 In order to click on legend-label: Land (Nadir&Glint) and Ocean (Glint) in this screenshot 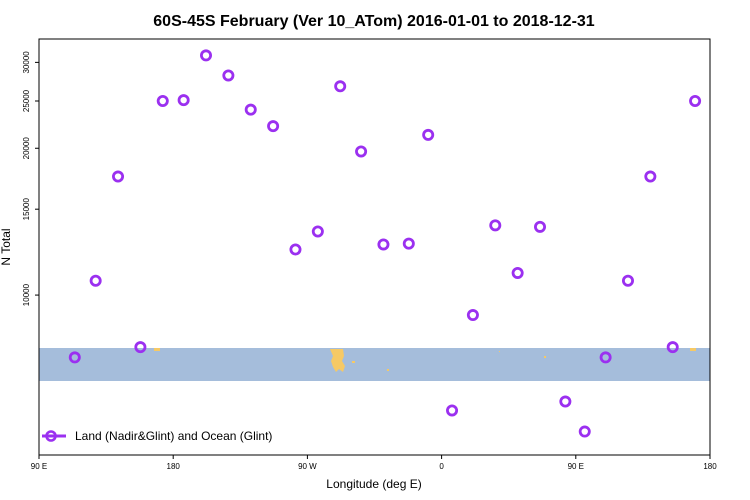, I will do `click(173, 436)`.